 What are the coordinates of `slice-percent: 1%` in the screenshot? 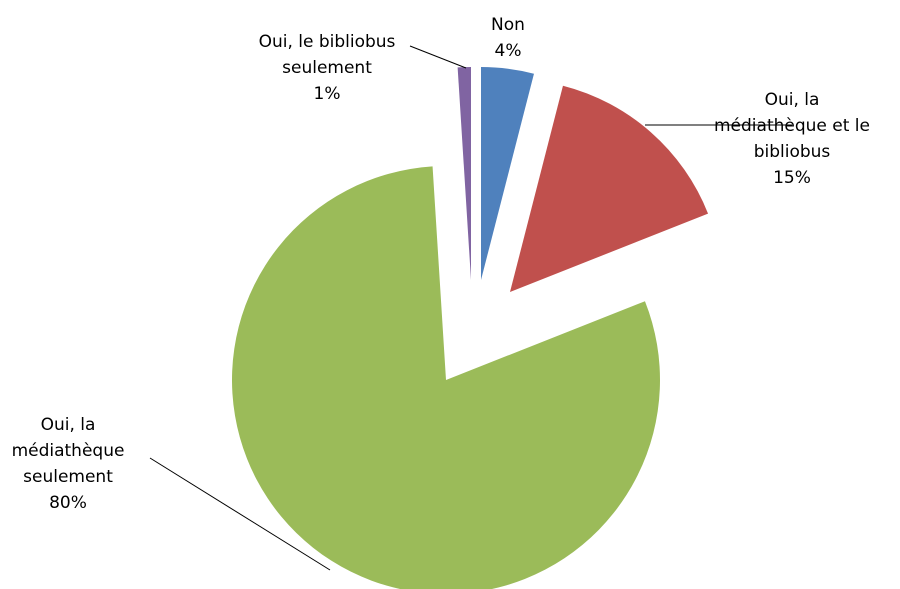 It's located at (327, 94).